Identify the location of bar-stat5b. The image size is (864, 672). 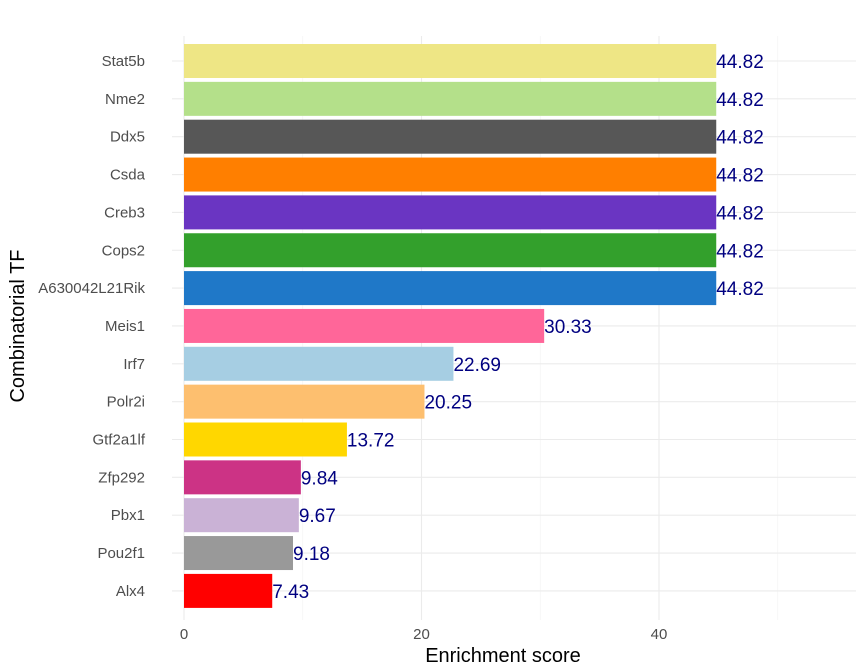
(450, 61).